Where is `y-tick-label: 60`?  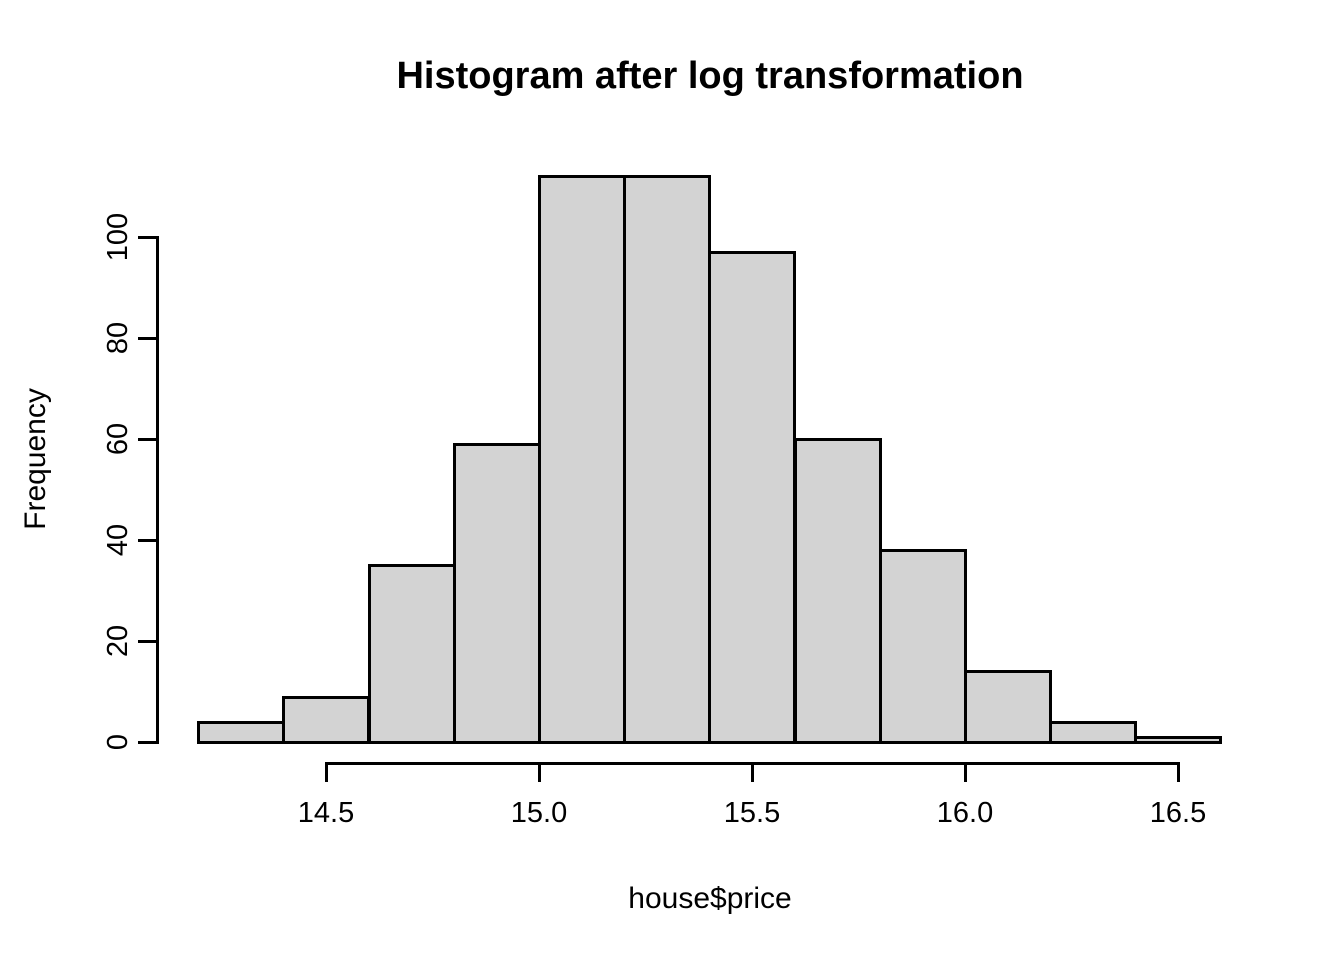
y-tick-label: 60 is located at coordinates (118, 439).